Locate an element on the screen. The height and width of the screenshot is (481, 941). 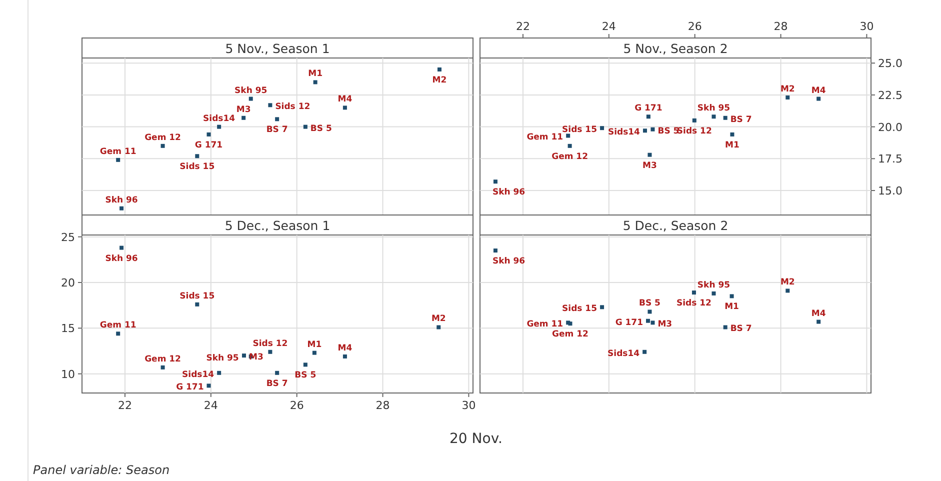
y-tick-label: 20 is located at coordinates (68, 283).